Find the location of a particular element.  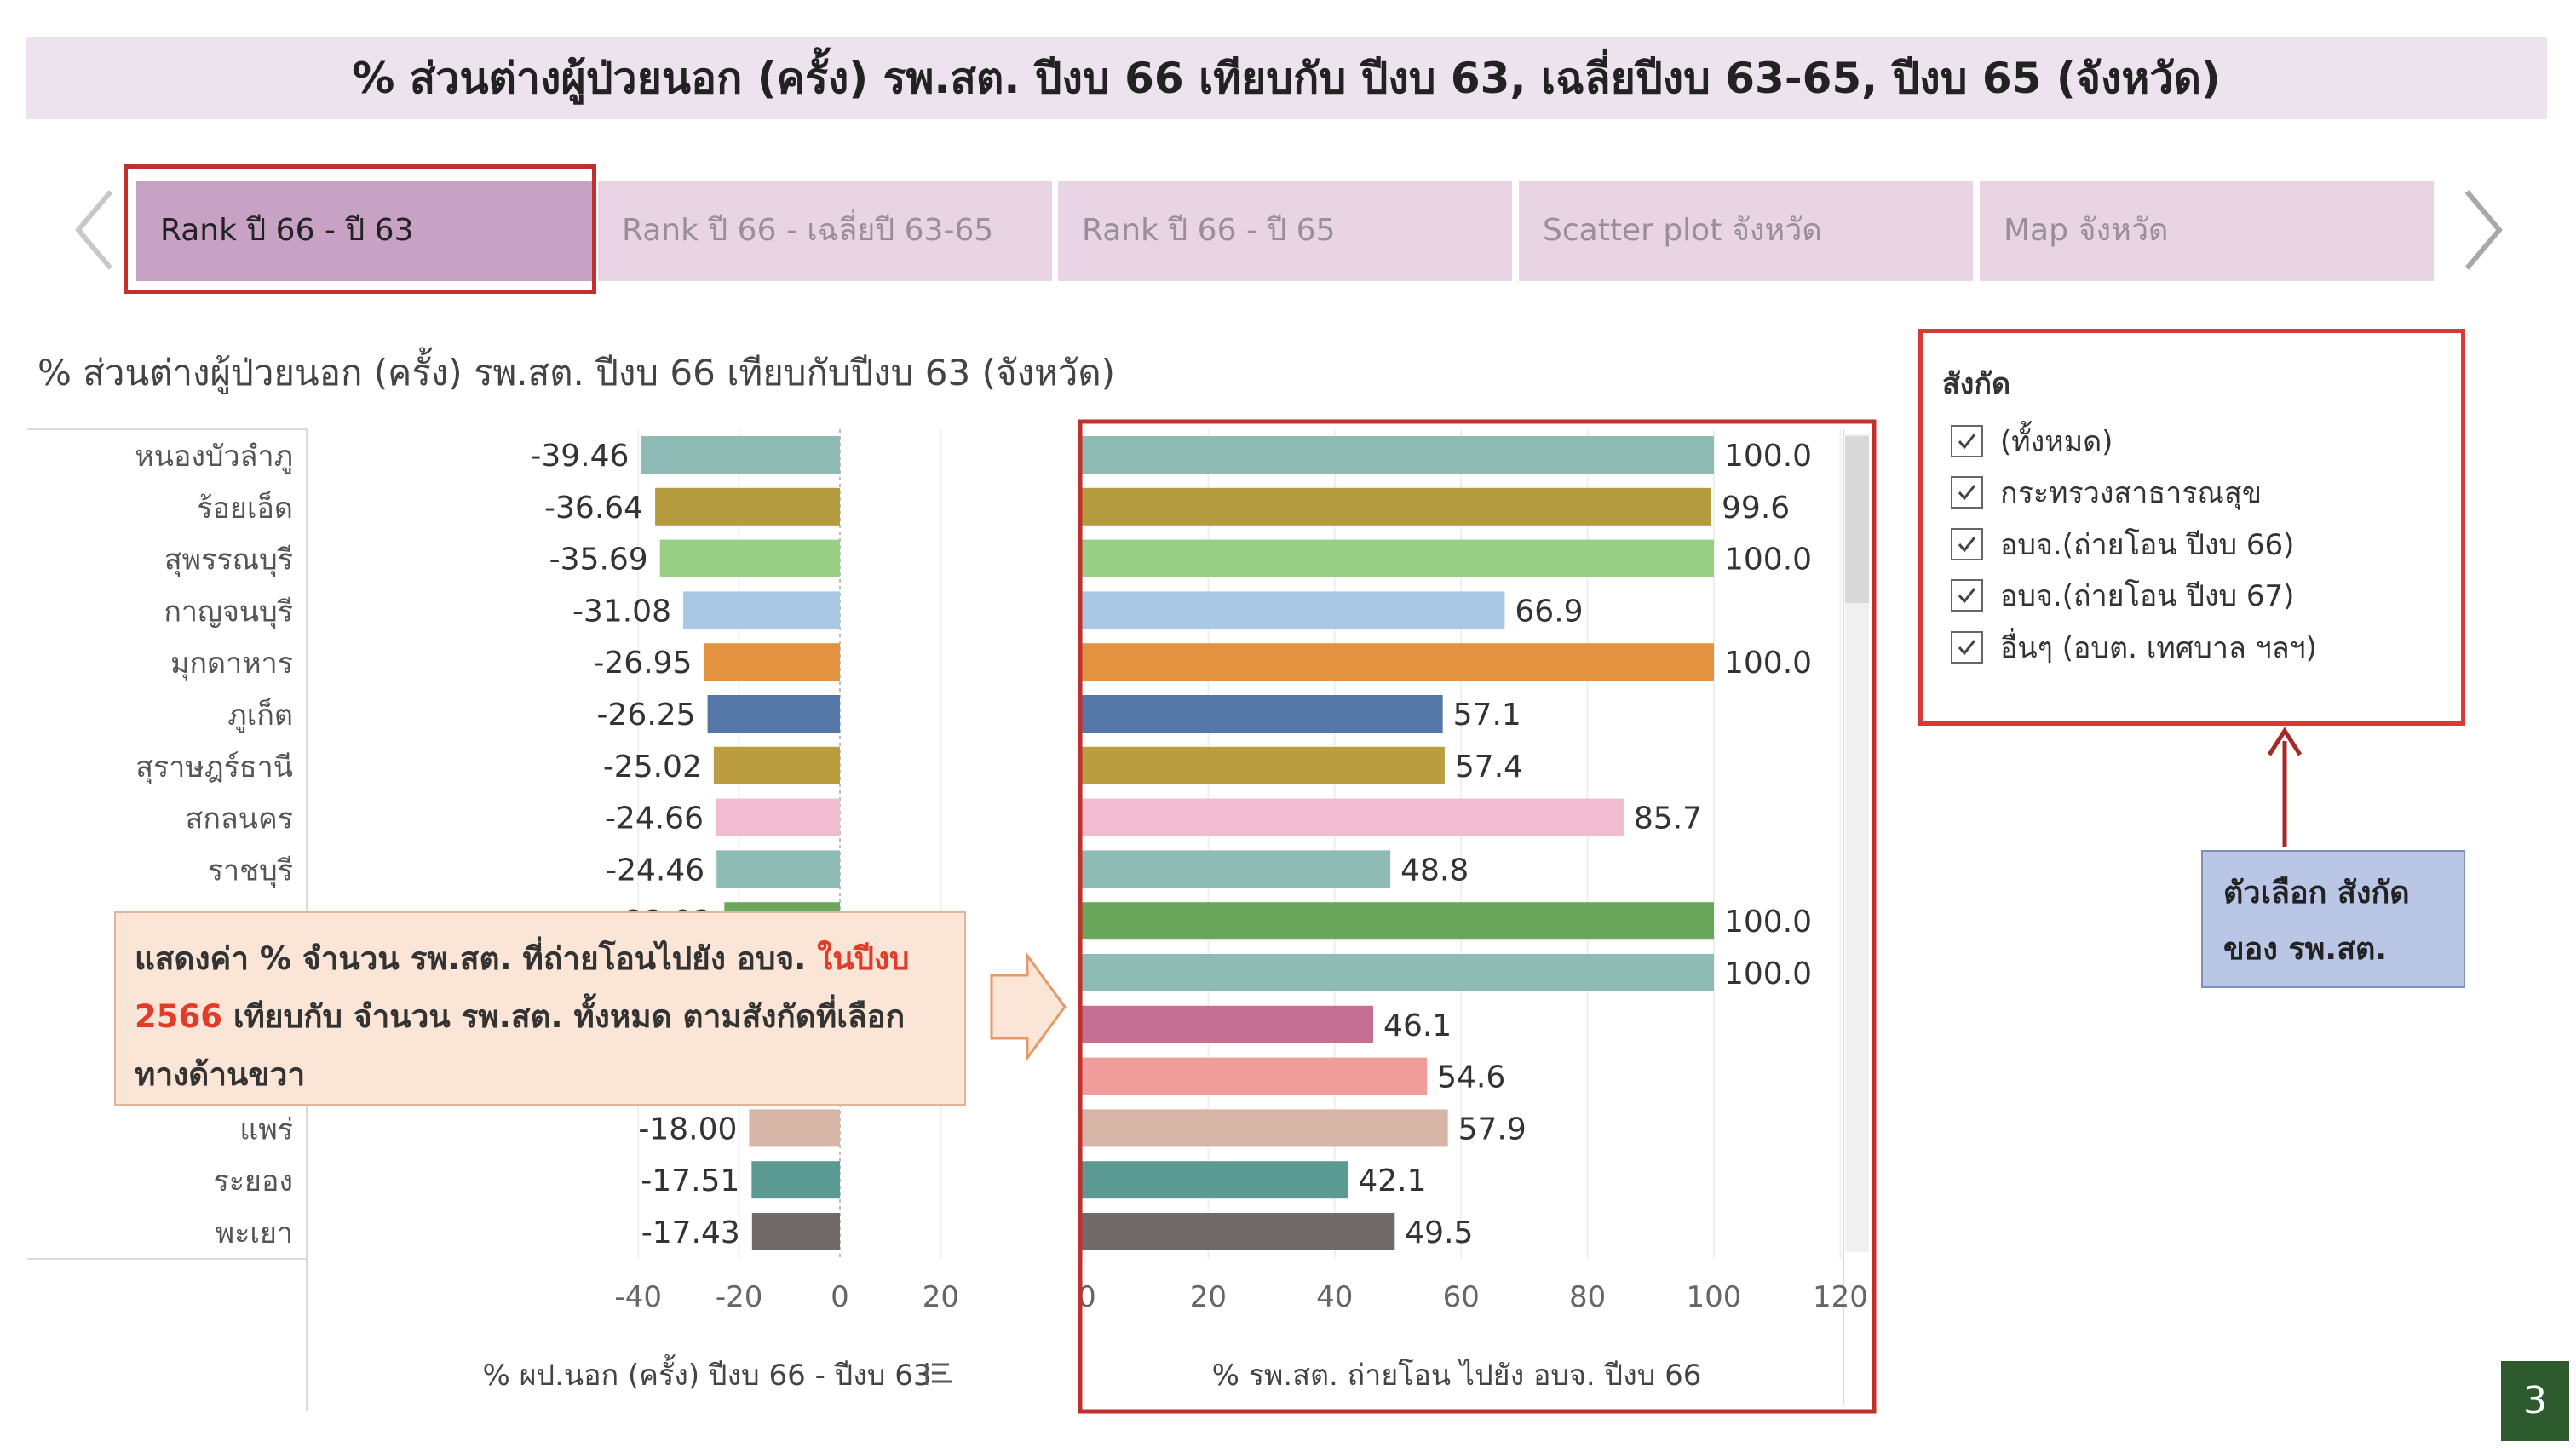

tab-scatter-plot: Scatter plot จังหวัด is located at coordinates (1746, 231).